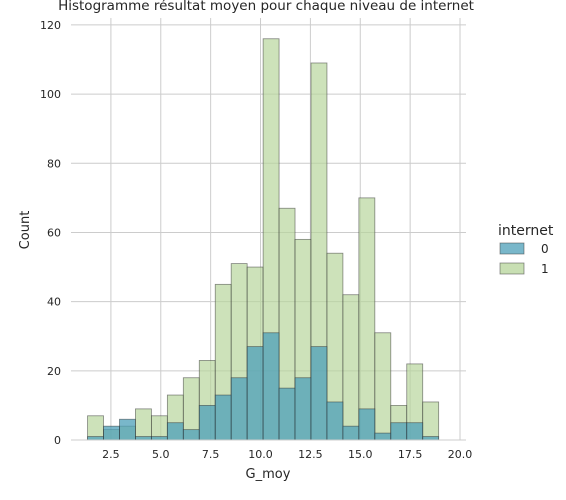 Image resolution: width=566 pixels, height=500 pixels. I want to click on y-axis-title: Count, so click(25, 230).